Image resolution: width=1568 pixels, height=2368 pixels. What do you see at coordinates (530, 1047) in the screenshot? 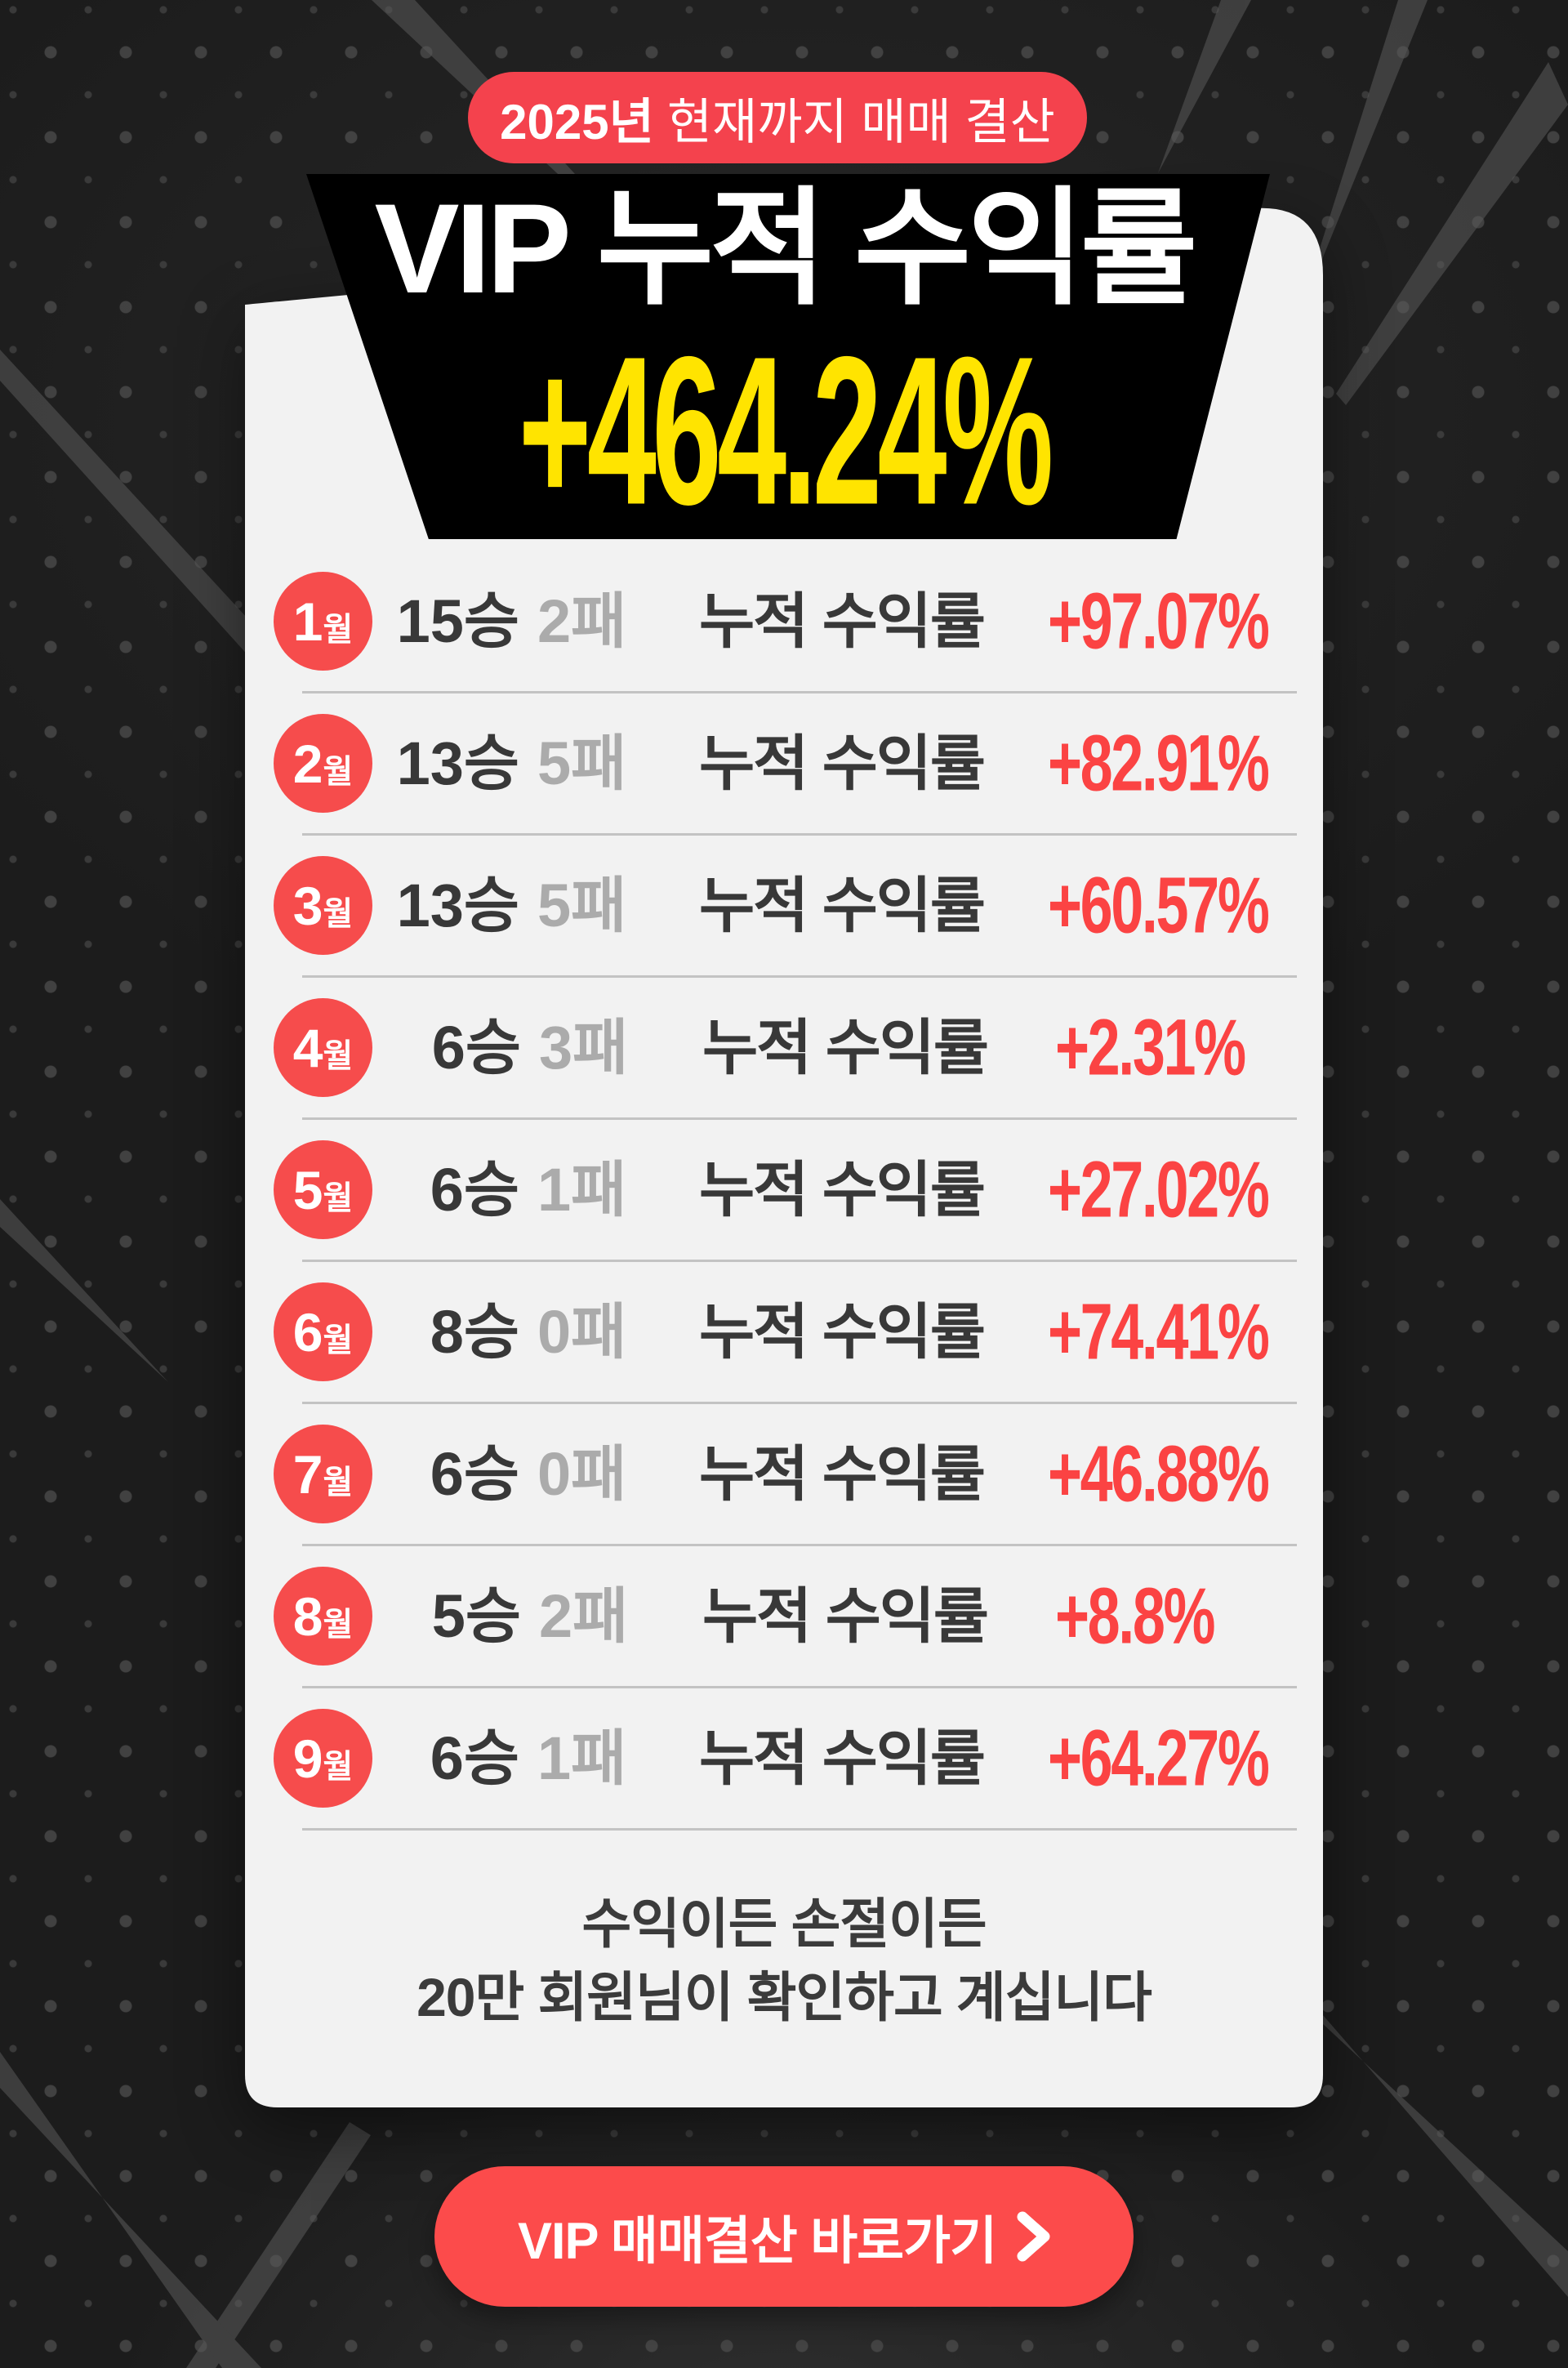
I see `win-loss: 6승 3패` at bounding box center [530, 1047].